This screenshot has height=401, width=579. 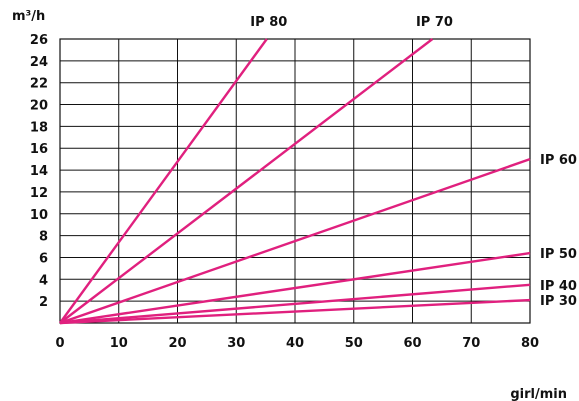 What do you see at coordinates (558, 160) in the screenshot?
I see `series-label: IP 60` at bounding box center [558, 160].